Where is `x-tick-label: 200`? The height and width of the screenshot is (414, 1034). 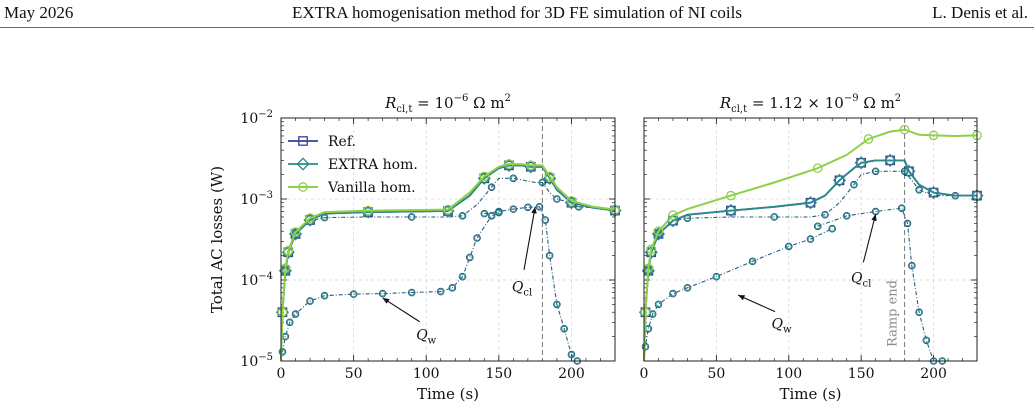 x-tick-label: 200 is located at coordinates (571, 374).